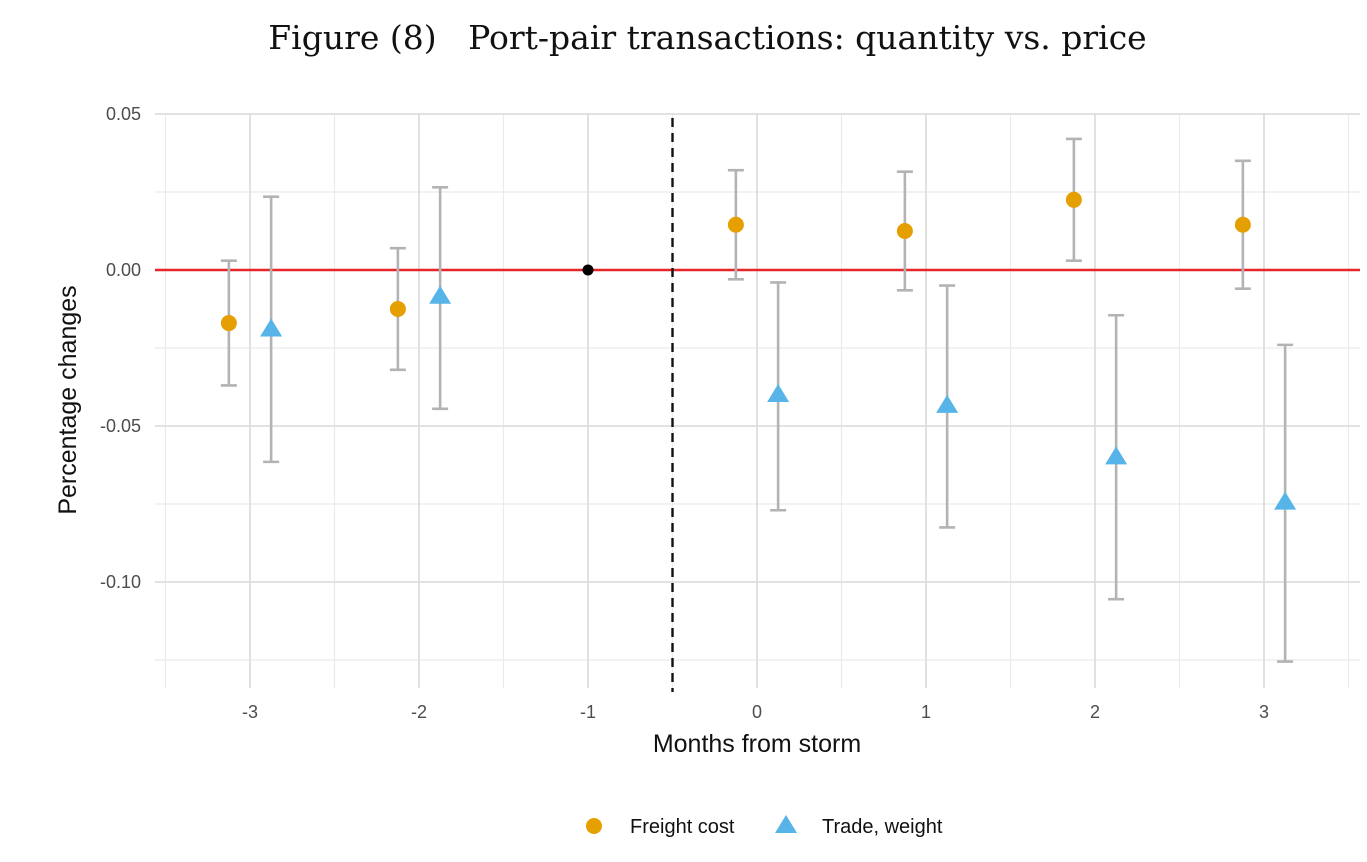  I want to click on x-tick-label: -3, so click(250, 712).